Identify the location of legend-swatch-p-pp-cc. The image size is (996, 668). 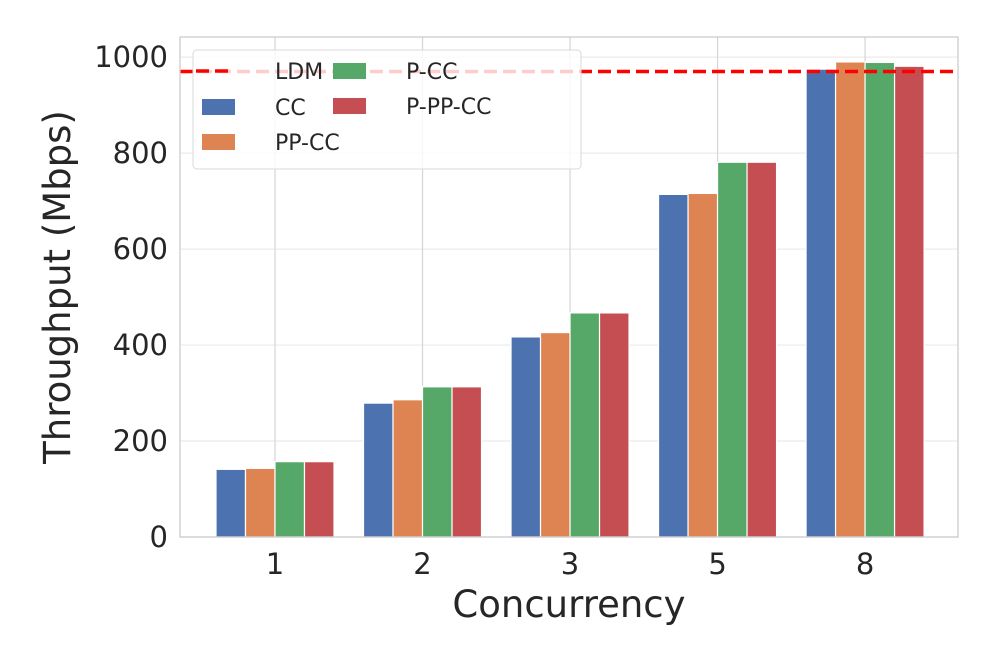
(349, 106).